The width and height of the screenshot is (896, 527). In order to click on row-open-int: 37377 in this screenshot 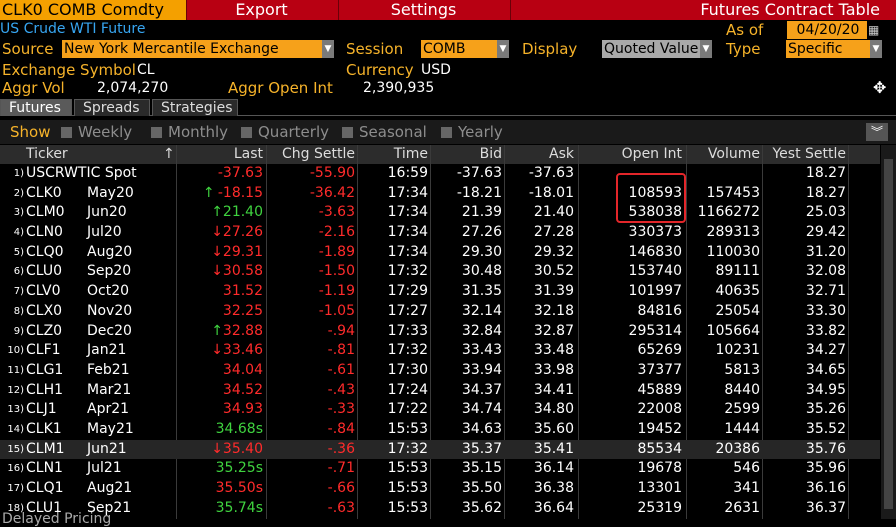, I will do `click(659, 369)`.